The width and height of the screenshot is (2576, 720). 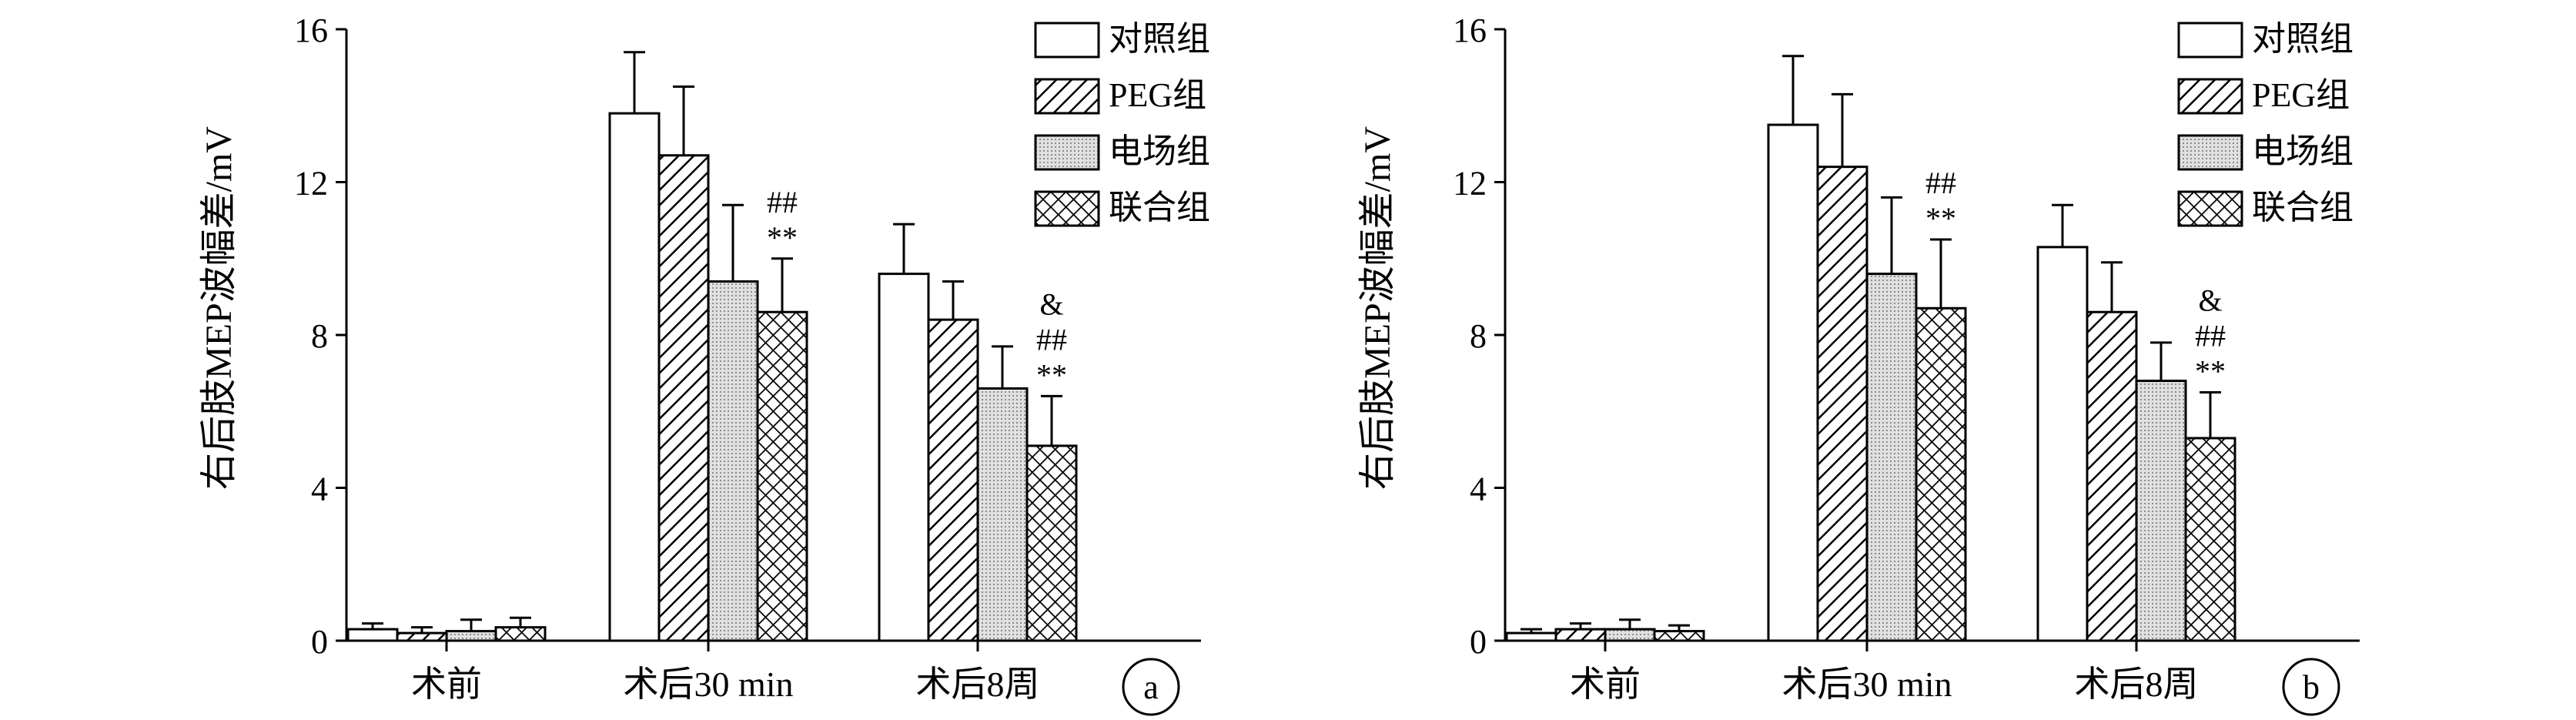 I want to click on panel-label-b: b, so click(x=2311, y=687).